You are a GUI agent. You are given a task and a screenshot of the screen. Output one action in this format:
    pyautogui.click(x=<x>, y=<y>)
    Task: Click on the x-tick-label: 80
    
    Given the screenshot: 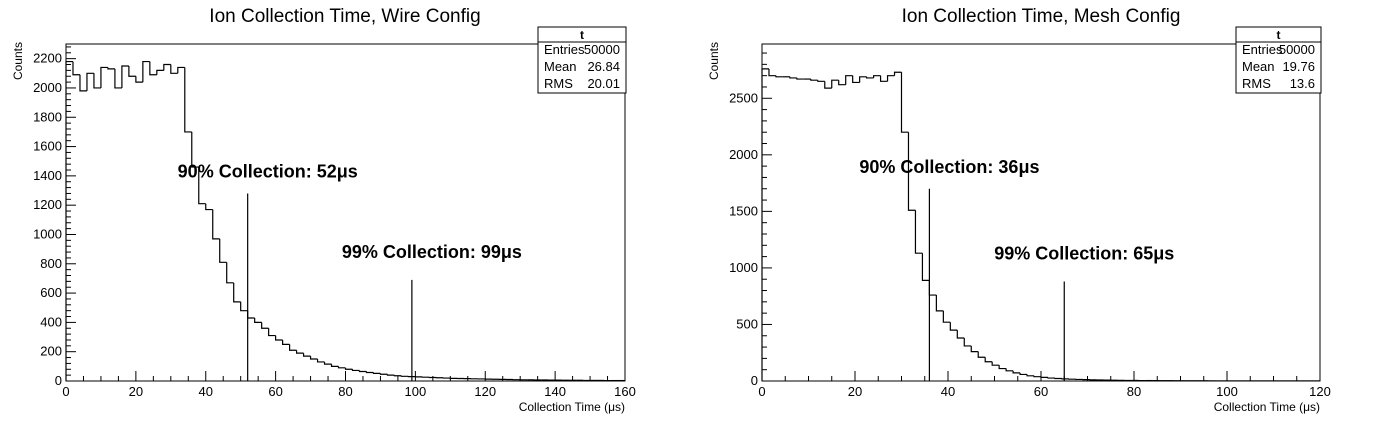 What is the action you would take?
    pyautogui.click(x=1134, y=391)
    